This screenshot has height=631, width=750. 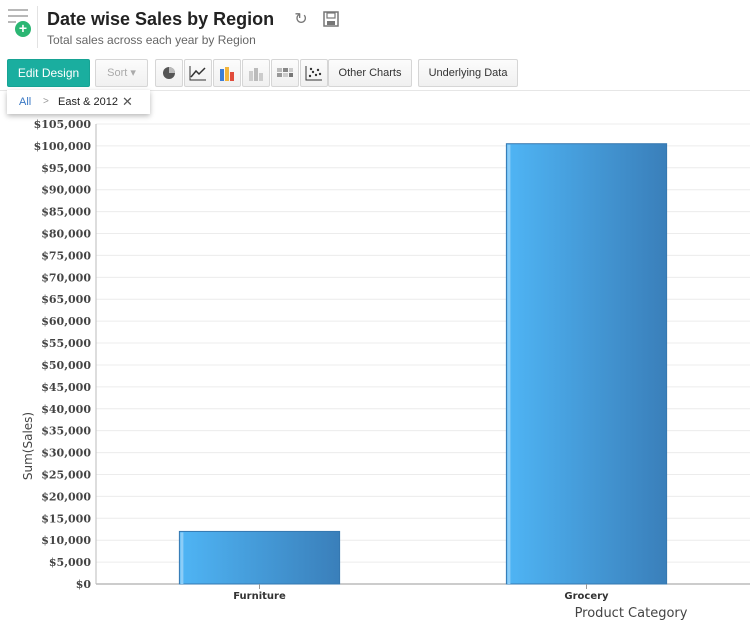 What do you see at coordinates (586, 596) in the screenshot?
I see `x-tick-label: Grocery` at bounding box center [586, 596].